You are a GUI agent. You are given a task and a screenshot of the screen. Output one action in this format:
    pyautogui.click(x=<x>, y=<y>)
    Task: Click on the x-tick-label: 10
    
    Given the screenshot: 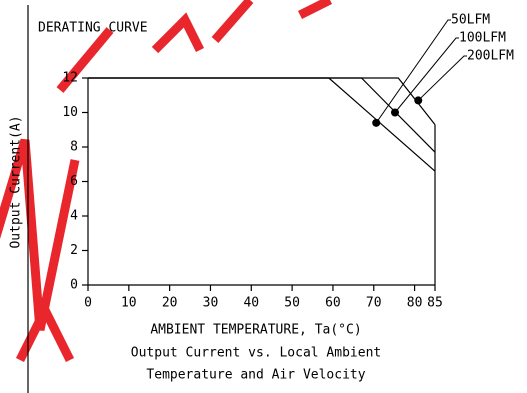 What is the action you would take?
    pyautogui.click(x=129, y=303)
    